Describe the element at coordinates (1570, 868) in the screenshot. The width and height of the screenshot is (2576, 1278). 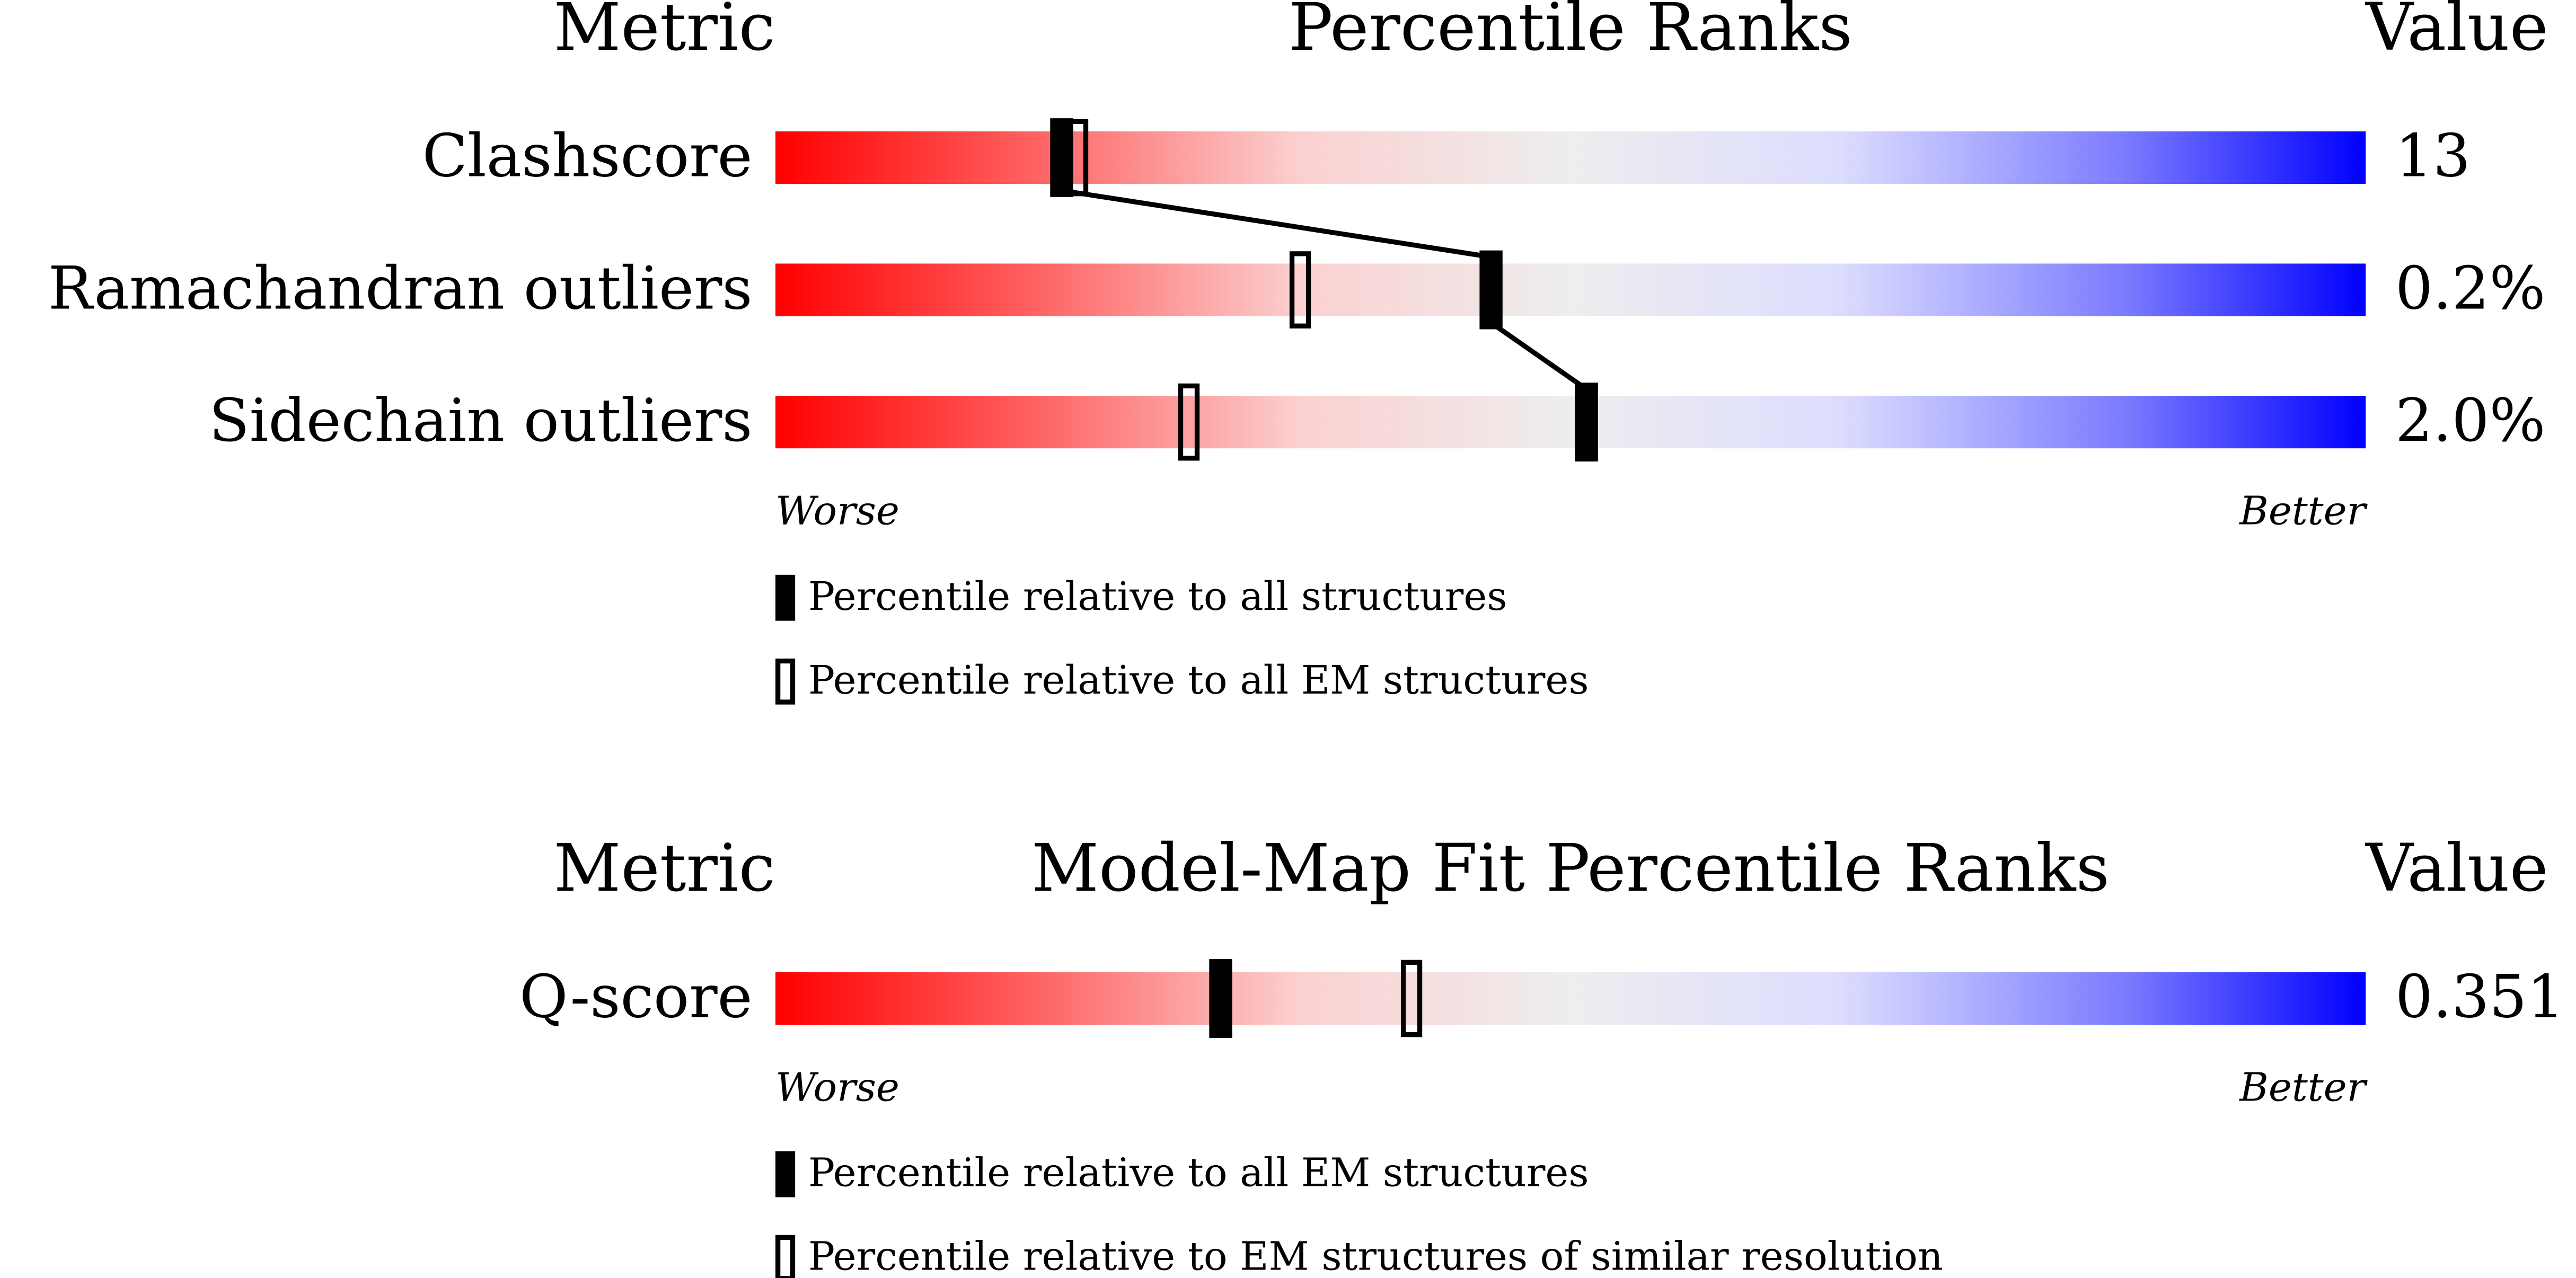
I see `header-title: Model-Map Fit Percentile Ranks` at that location.